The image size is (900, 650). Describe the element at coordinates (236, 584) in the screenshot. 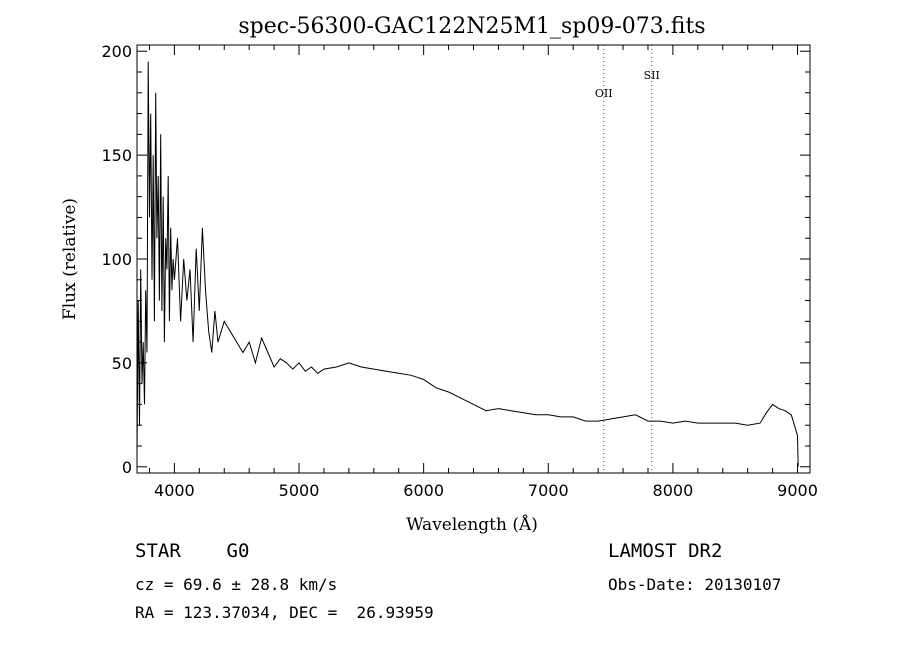

I see `cz-text: cz = 69.6 ± 28.8 km/s` at that location.